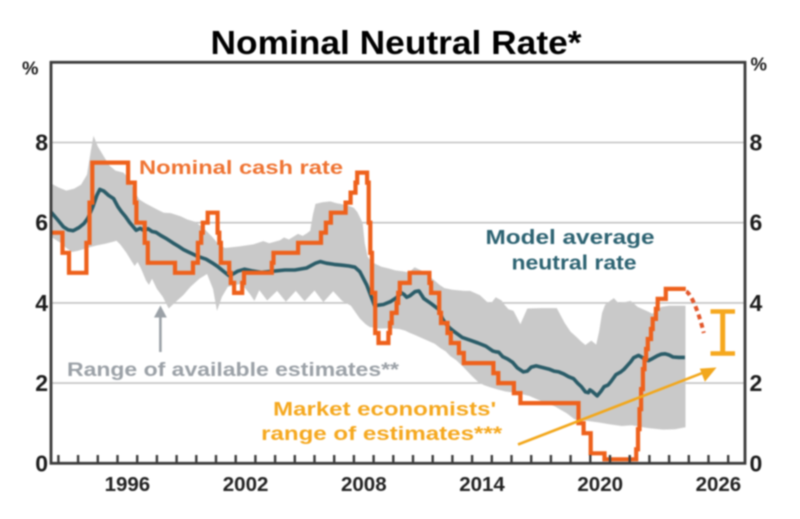 The width and height of the screenshot is (800, 519). I want to click on svg-text: 2020, so click(600, 484).